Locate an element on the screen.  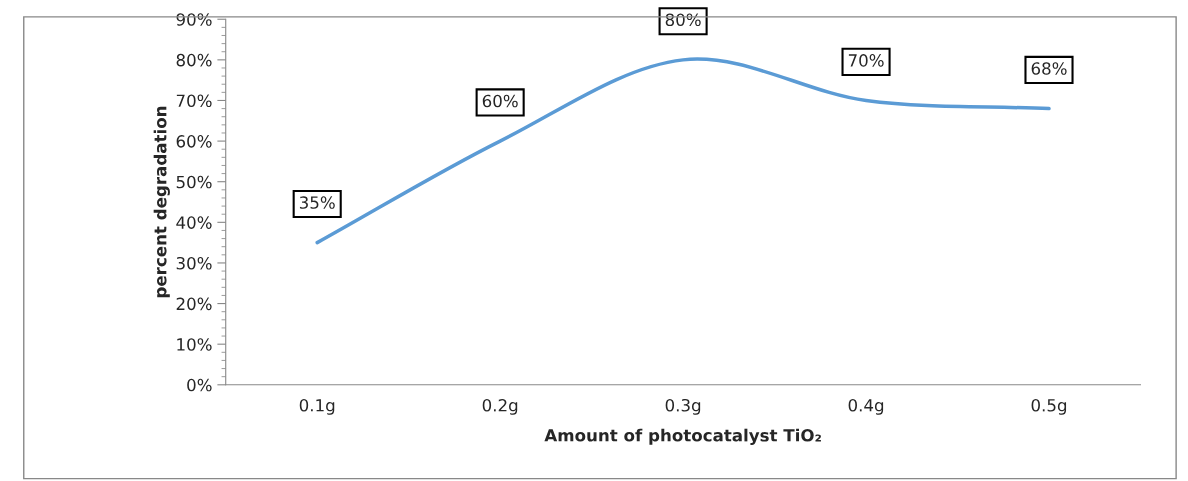
y-axis-title: percent degradation is located at coordinates (161, 202).